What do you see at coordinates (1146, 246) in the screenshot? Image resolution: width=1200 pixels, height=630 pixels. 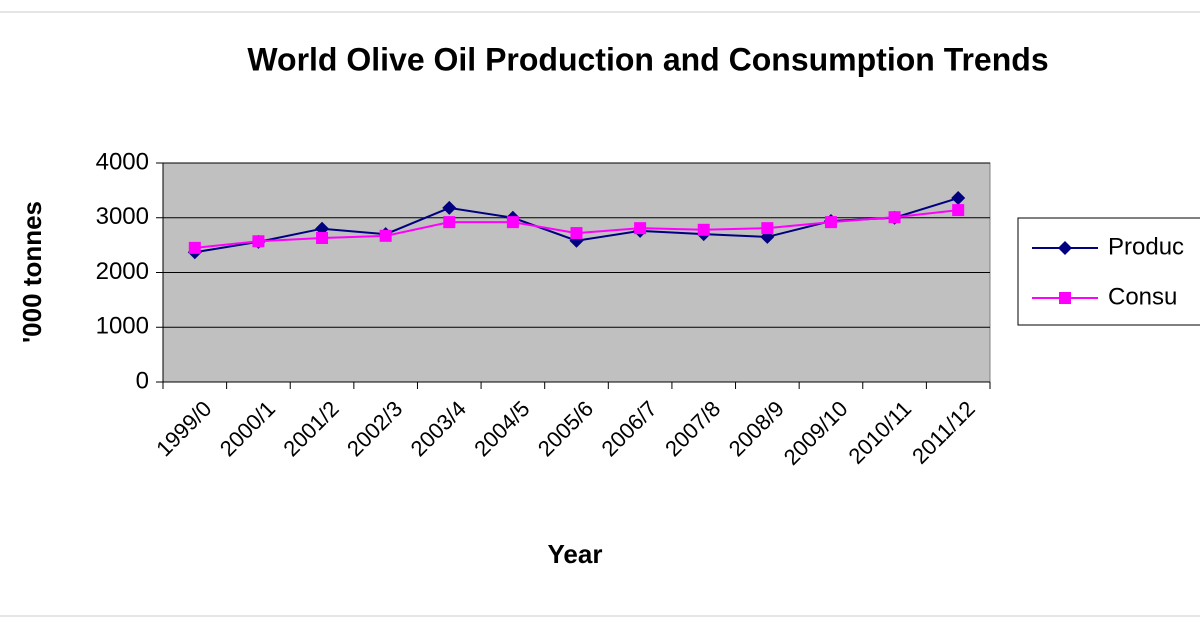 I see `legend-label: Produc` at bounding box center [1146, 246].